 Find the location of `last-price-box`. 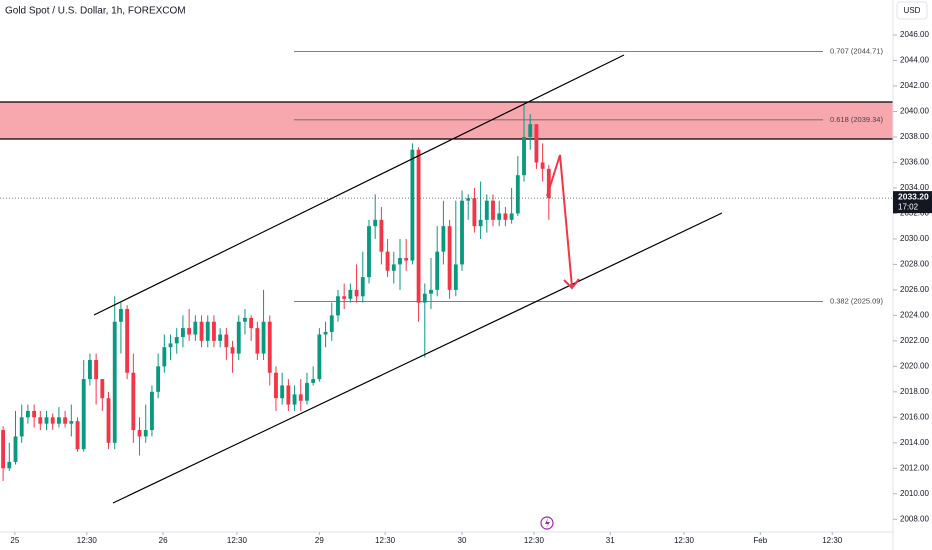

last-price-box is located at coordinates (912, 202).